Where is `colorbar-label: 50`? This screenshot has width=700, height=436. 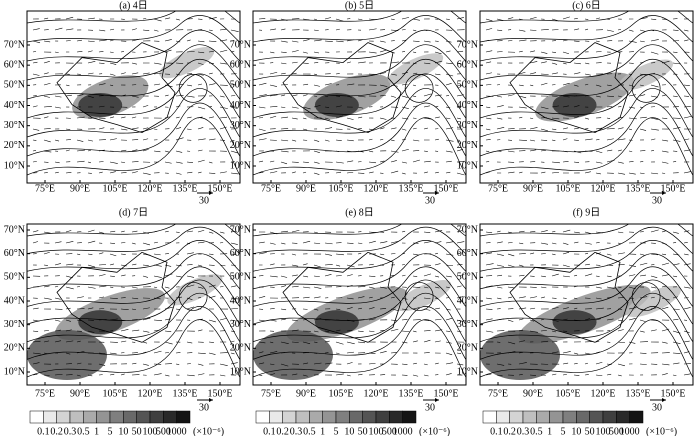
colorbar-label: 50 is located at coordinates (137, 431).